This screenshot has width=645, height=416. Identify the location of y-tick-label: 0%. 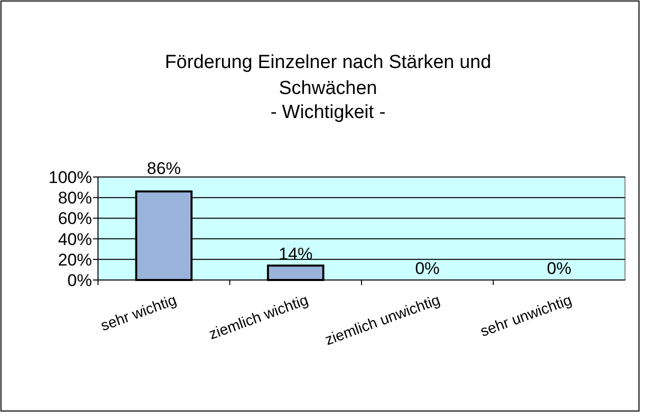
(79, 280).